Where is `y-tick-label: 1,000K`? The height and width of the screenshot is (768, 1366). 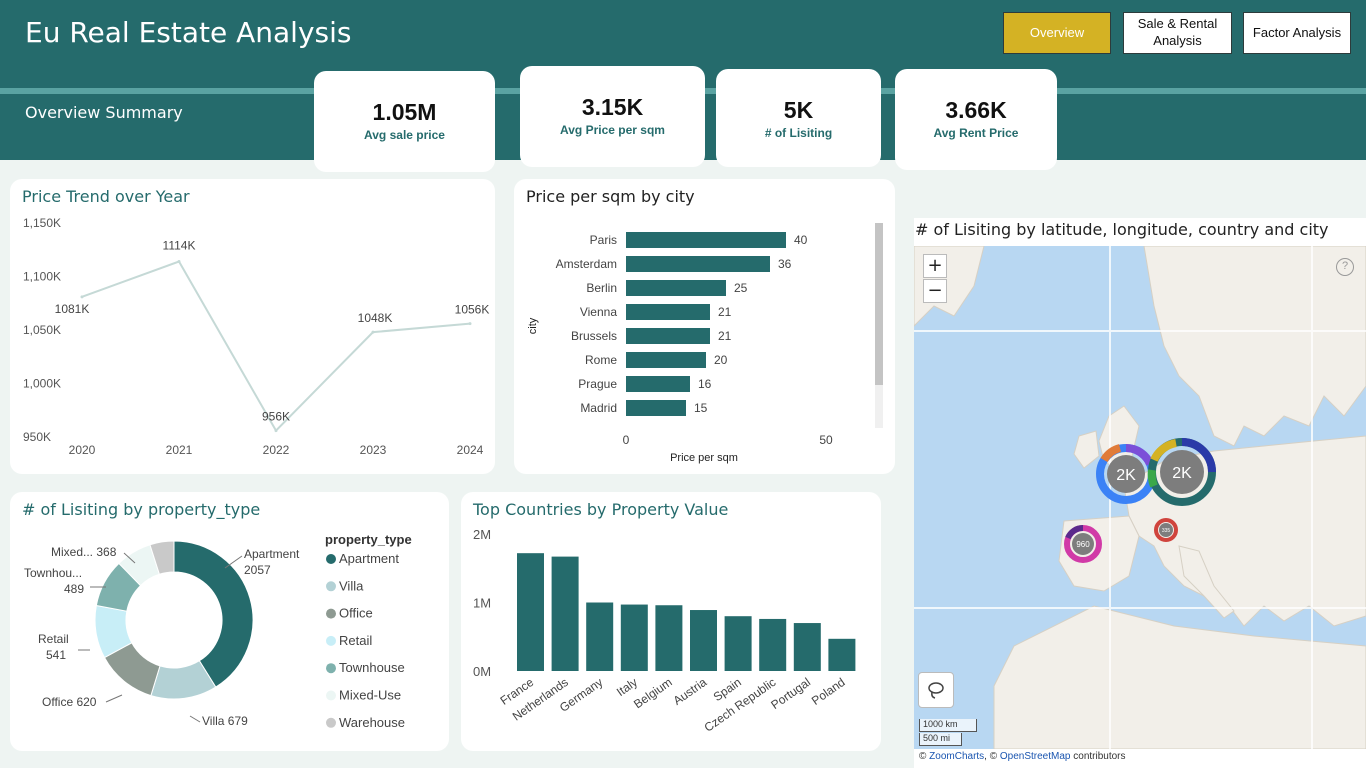
y-tick-label: 1,000K is located at coordinates (42, 384).